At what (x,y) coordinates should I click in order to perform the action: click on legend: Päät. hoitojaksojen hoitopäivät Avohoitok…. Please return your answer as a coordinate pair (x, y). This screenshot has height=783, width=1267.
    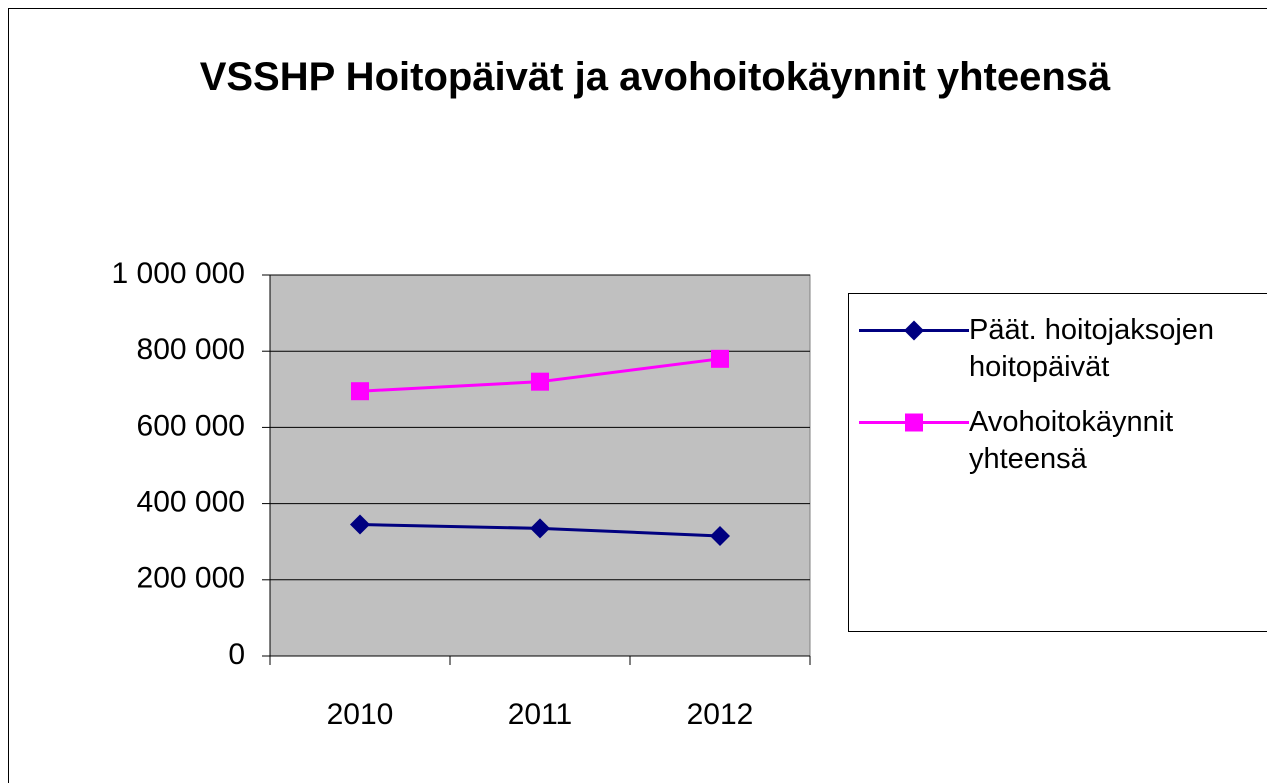
    Looking at the image, I should click on (1057, 462).